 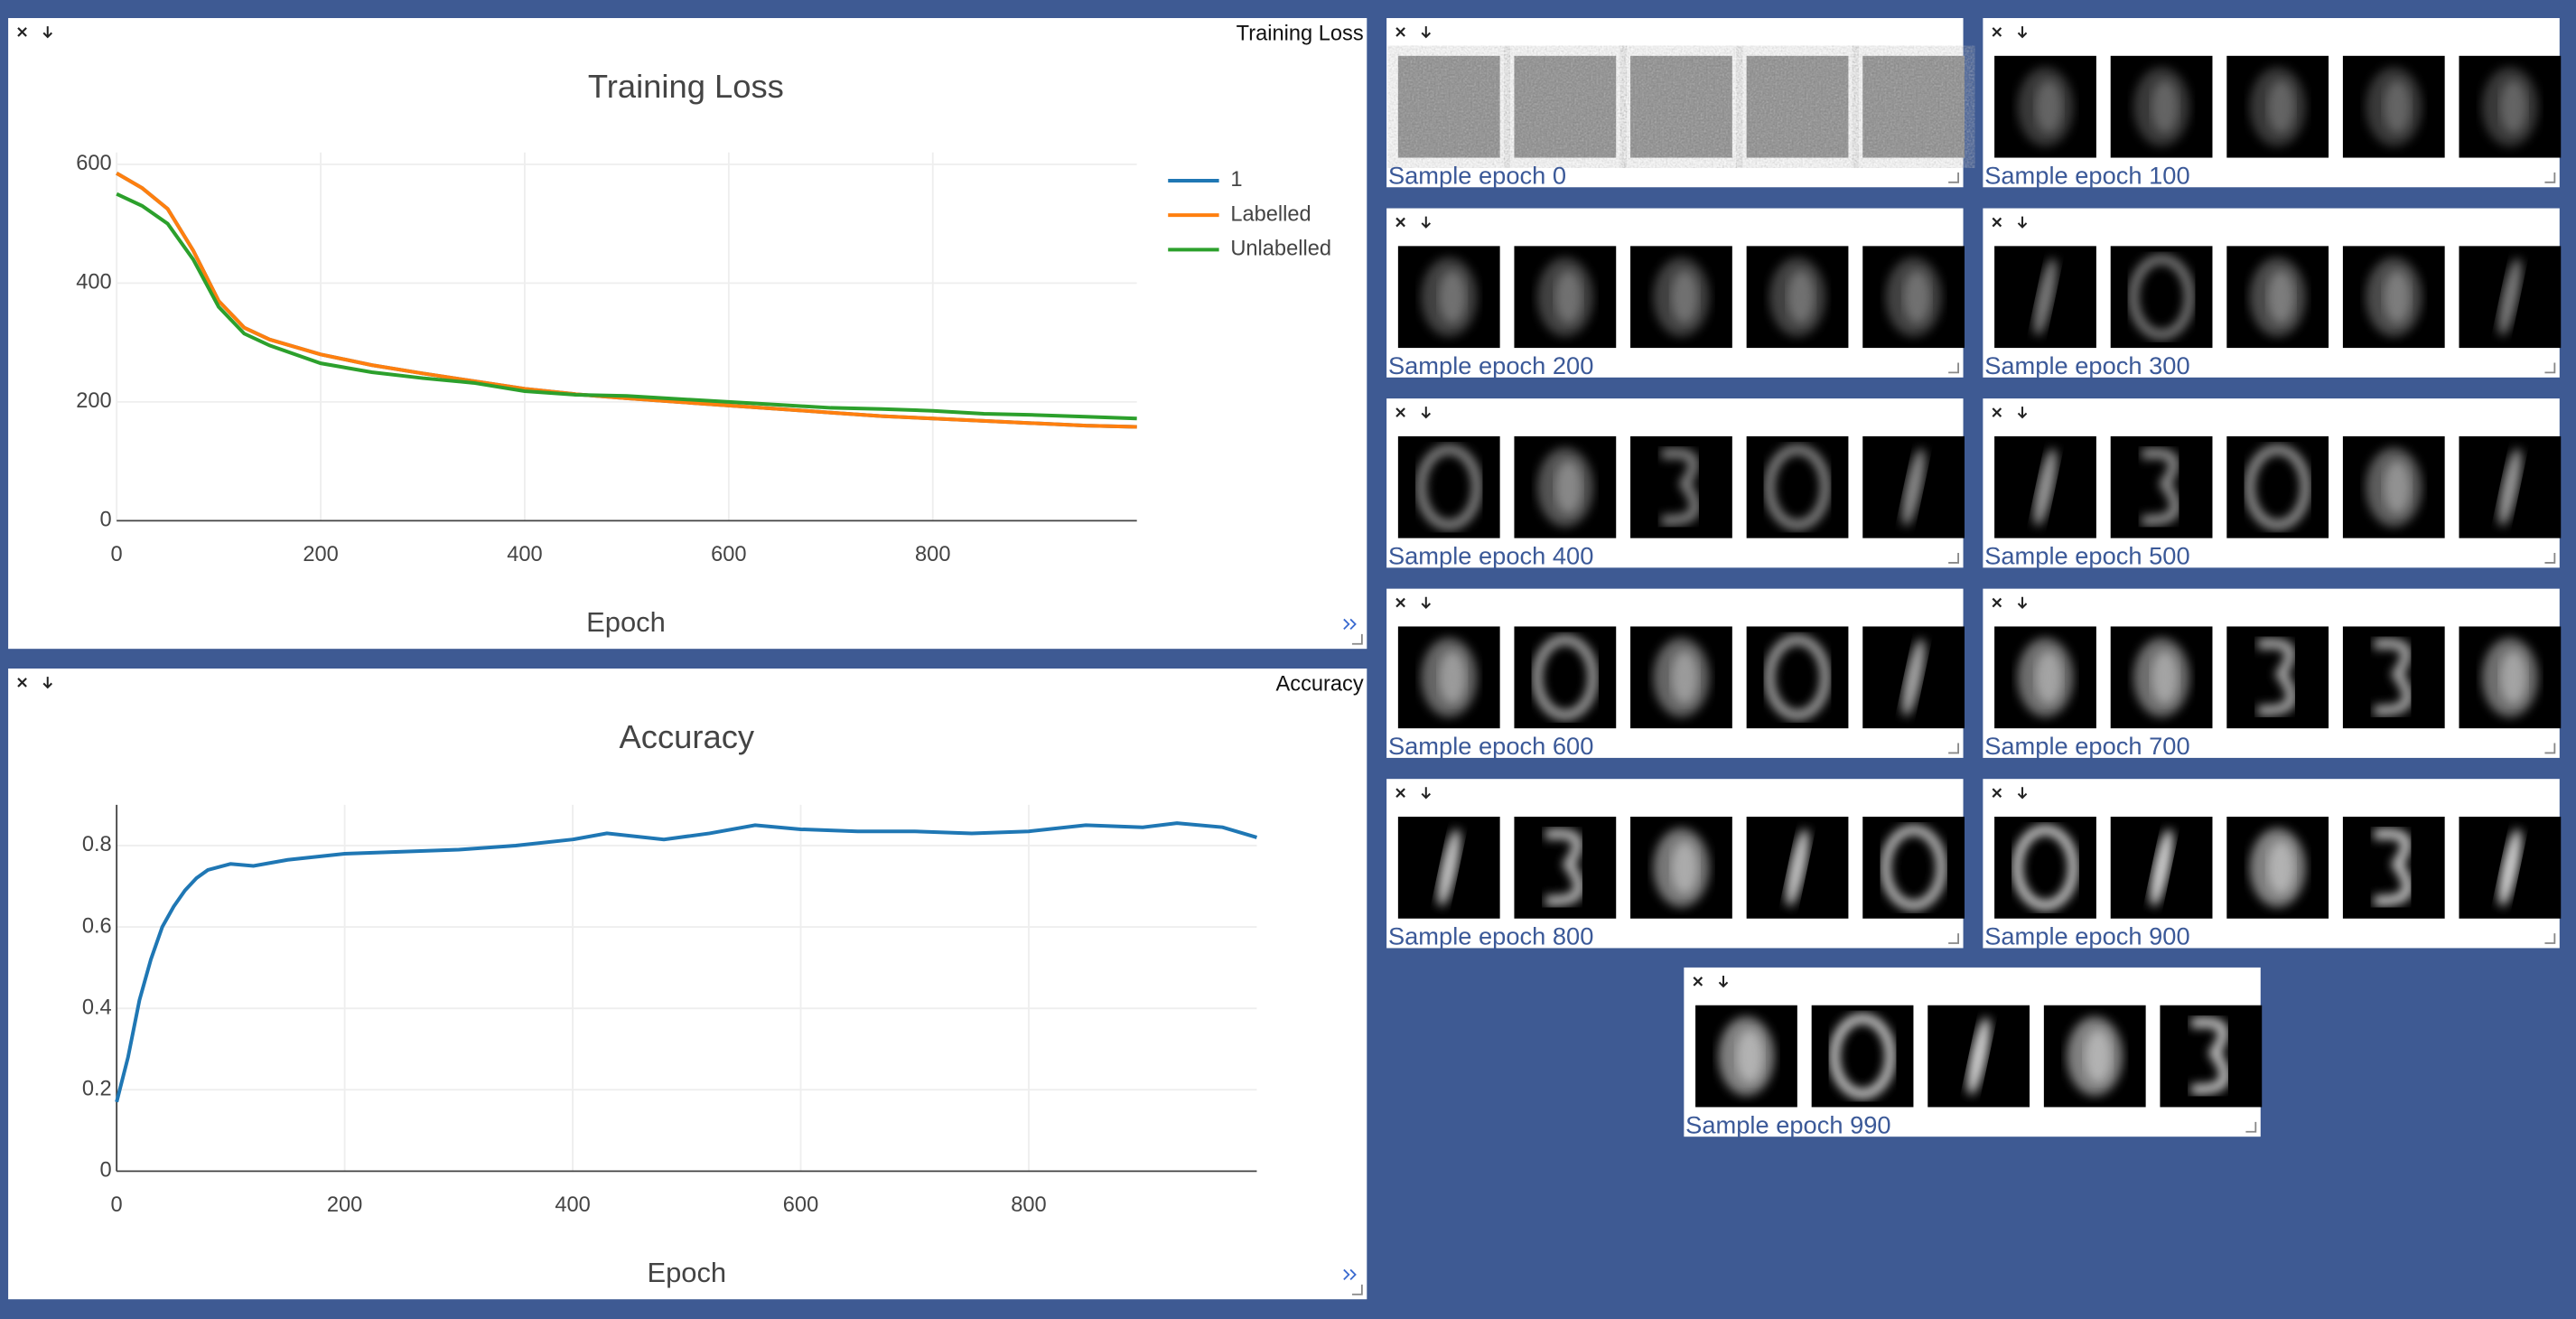 I want to click on chart-title: Training Loss, so click(x=686, y=86).